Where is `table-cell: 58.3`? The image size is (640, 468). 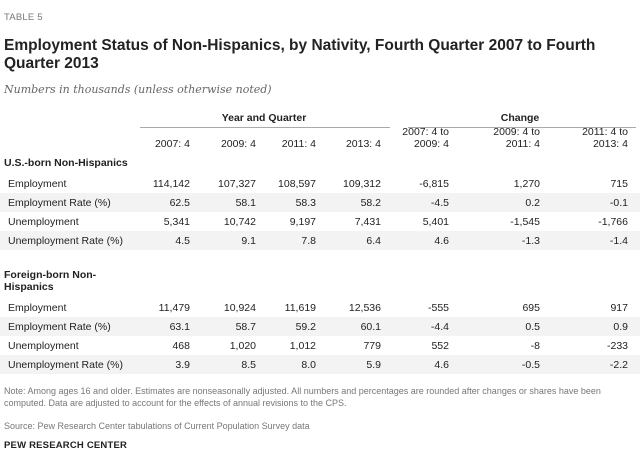 table-cell: 58.3 is located at coordinates (305, 203).